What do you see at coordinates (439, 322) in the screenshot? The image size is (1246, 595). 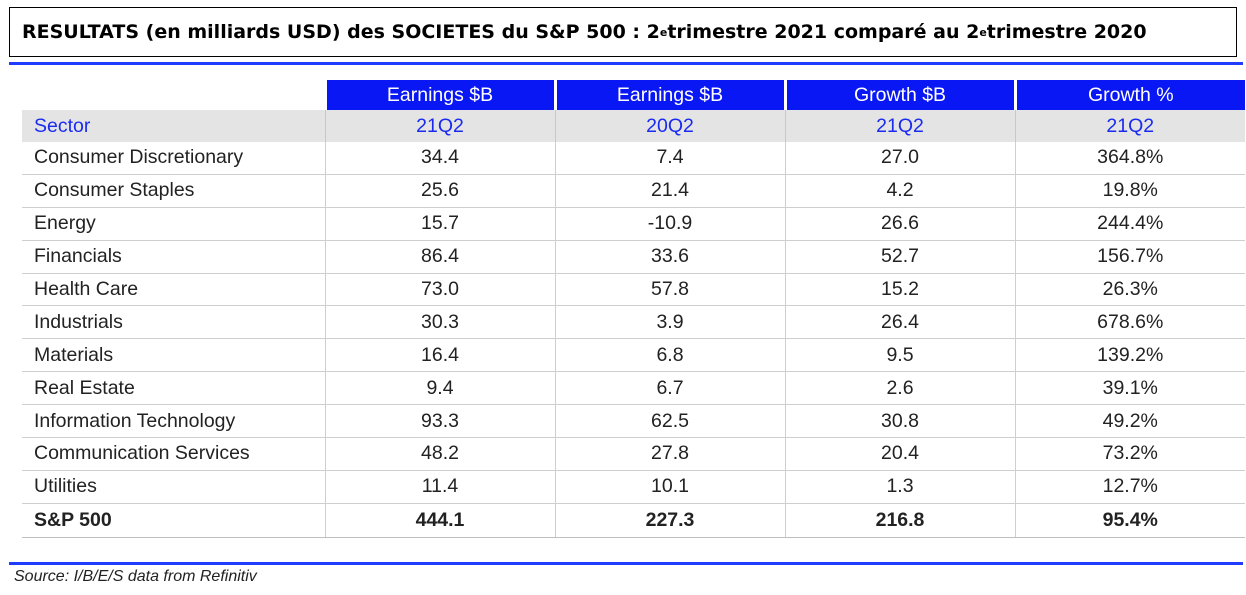 I see `earnings-21q2-cell: 30.3` at bounding box center [439, 322].